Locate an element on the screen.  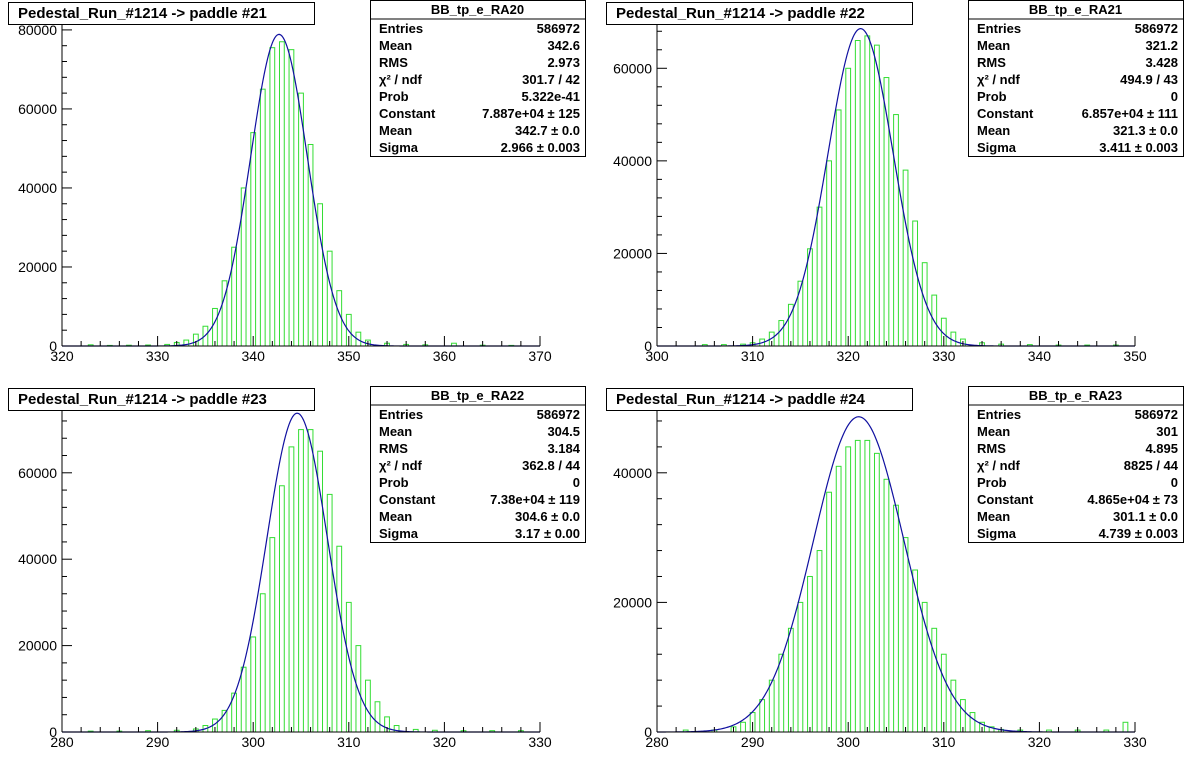
stats-value: 3.411 ± 0.003 is located at coordinates (1138, 147).